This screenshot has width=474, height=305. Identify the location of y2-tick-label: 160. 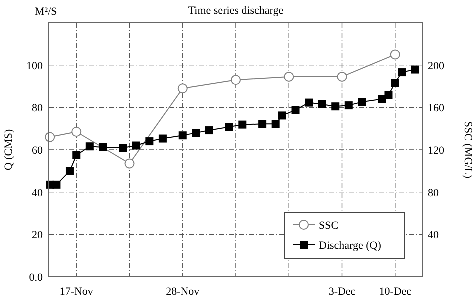
(436, 108).